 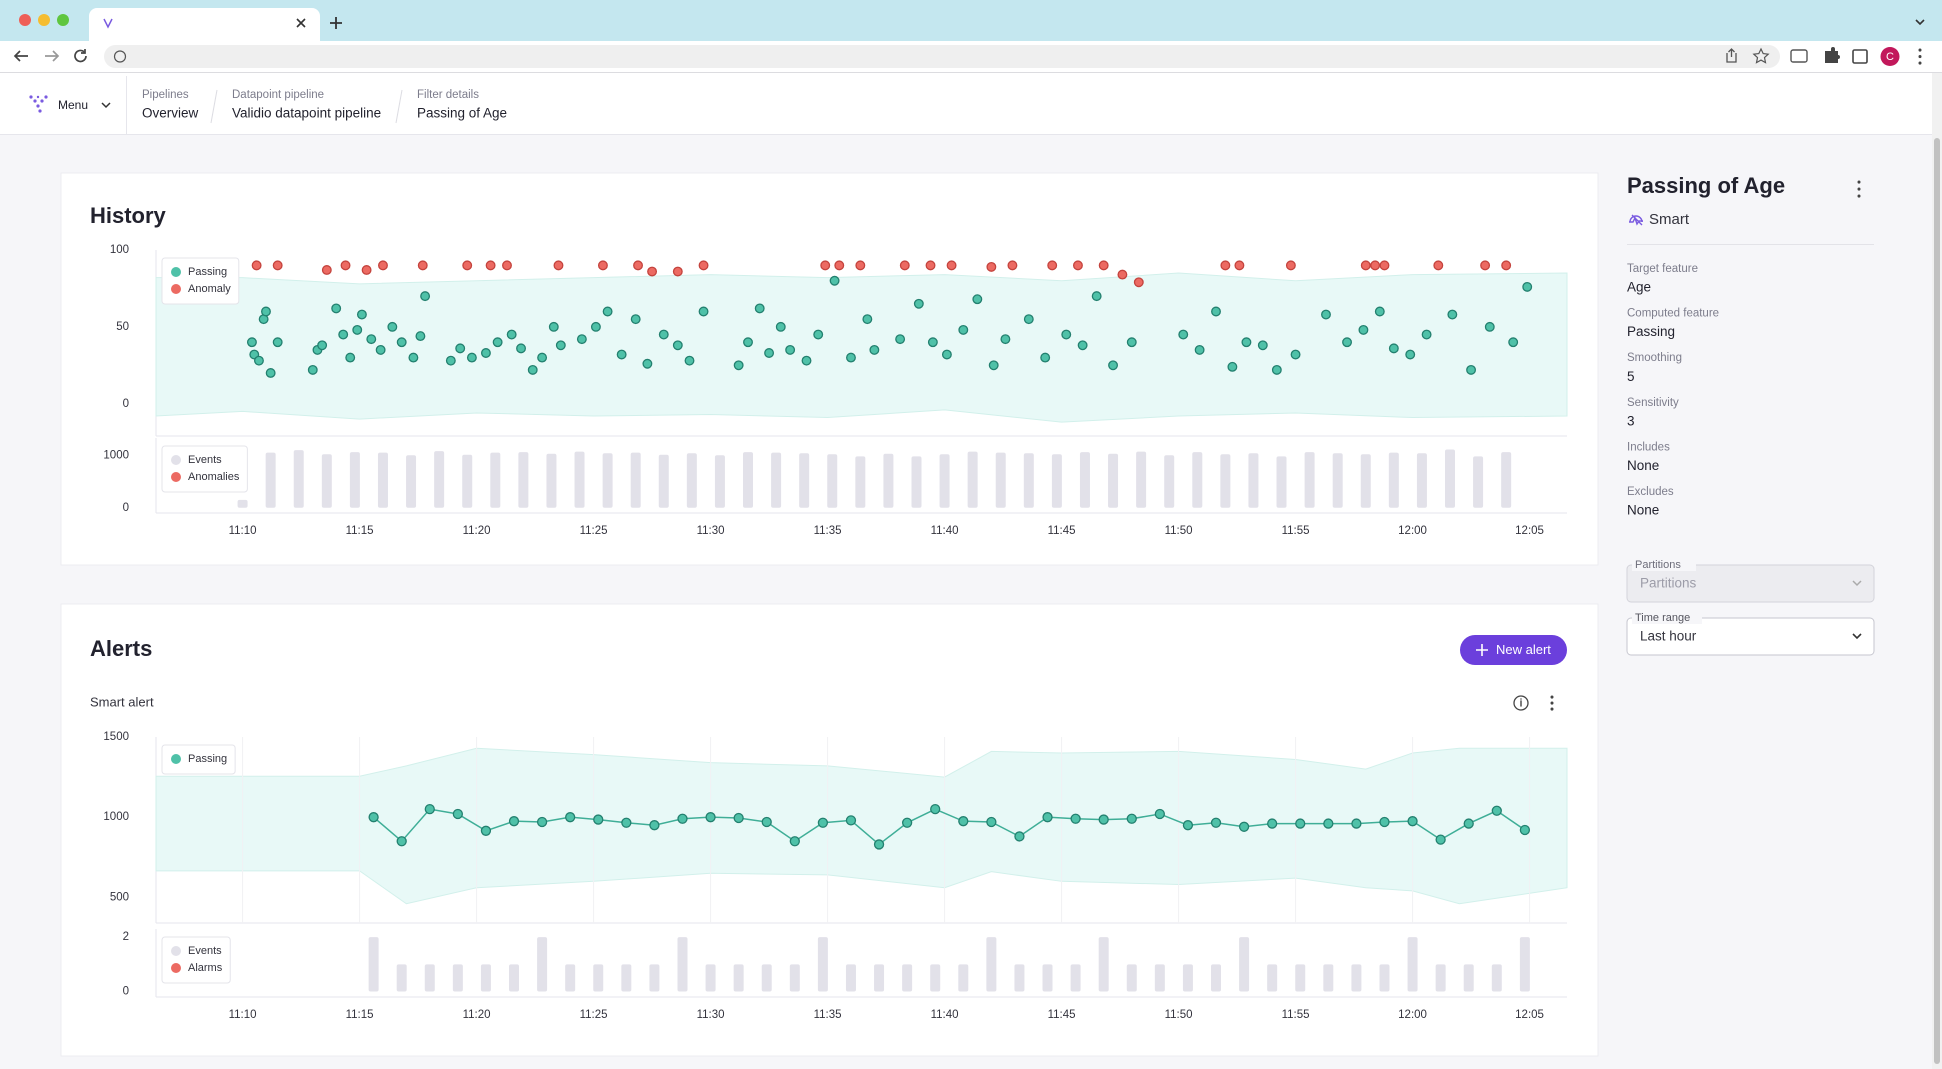 I want to click on x-tick-label: 11:50, so click(x=1179, y=531).